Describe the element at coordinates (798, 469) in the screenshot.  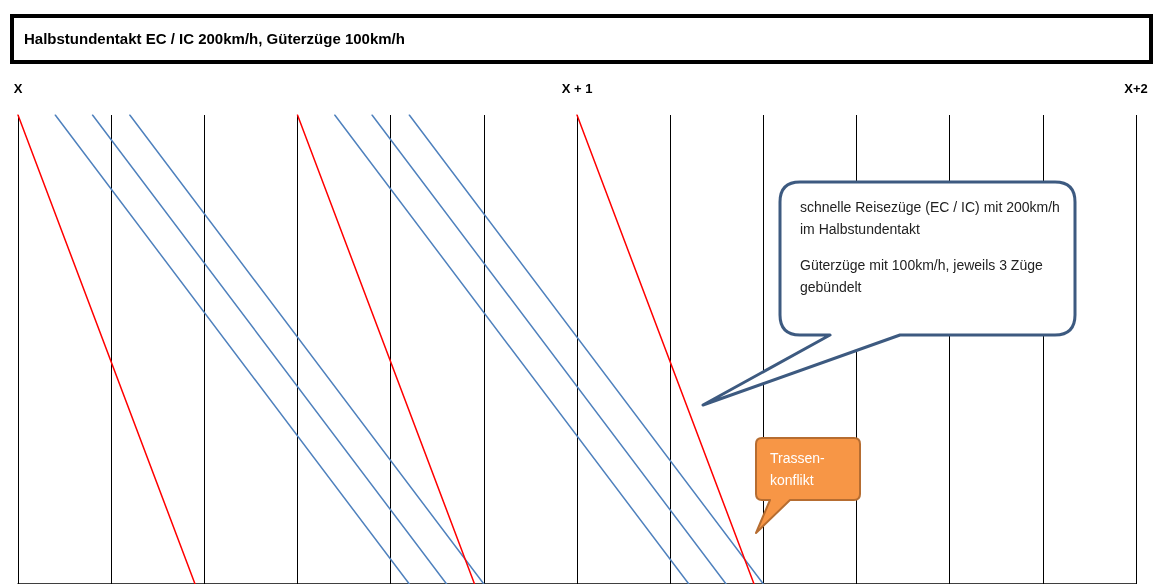
I see `annotation: Trassen-konflikt` at that location.